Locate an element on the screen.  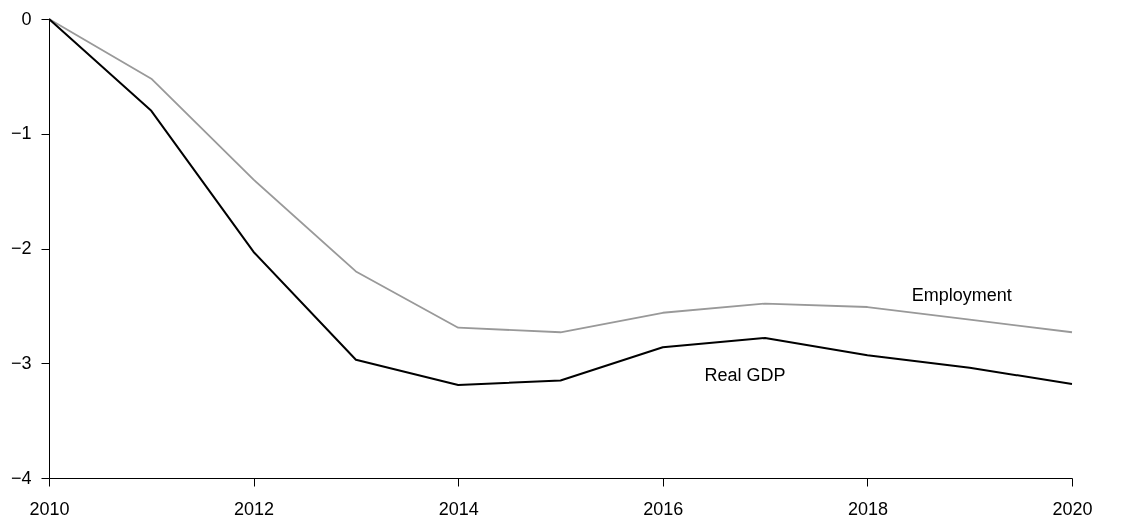
x-tick-label: 2016 is located at coordinates (663, 508).